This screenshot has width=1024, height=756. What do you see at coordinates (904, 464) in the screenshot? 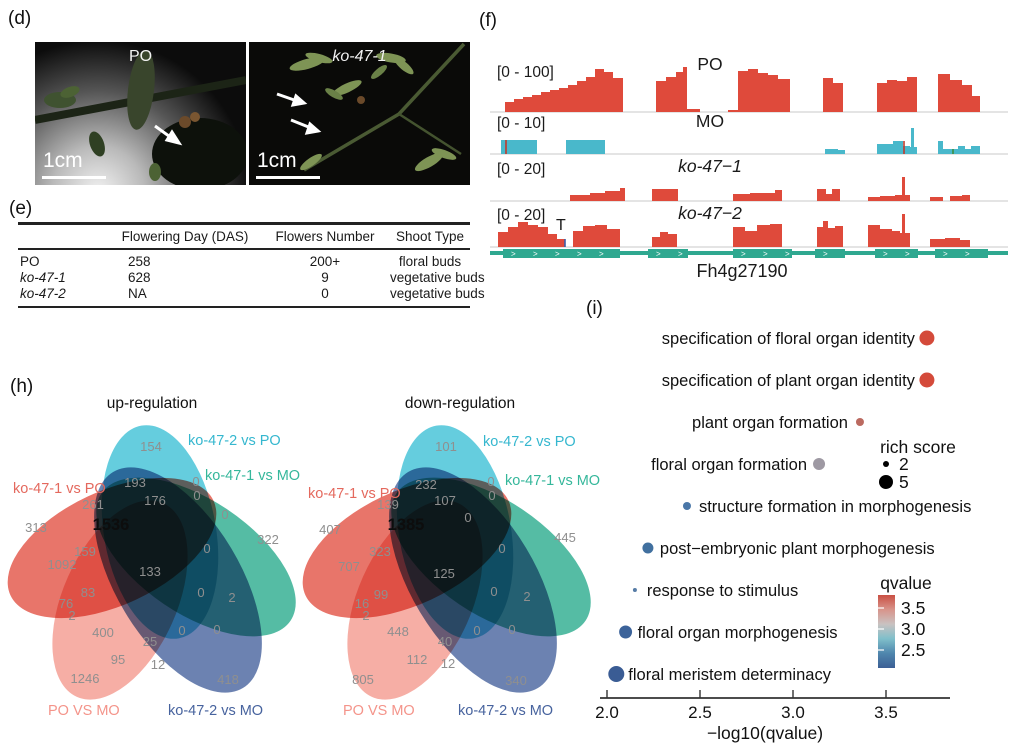
I see `size-legend-value: 2` at bounding box center [904, 464].